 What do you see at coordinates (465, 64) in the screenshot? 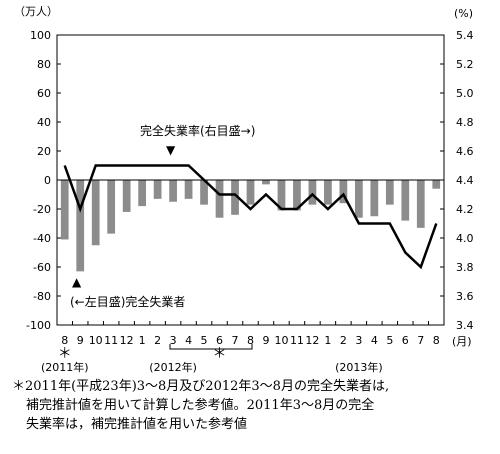
I see `right-tick-label: 5.2` at bounding box center [465, 64].